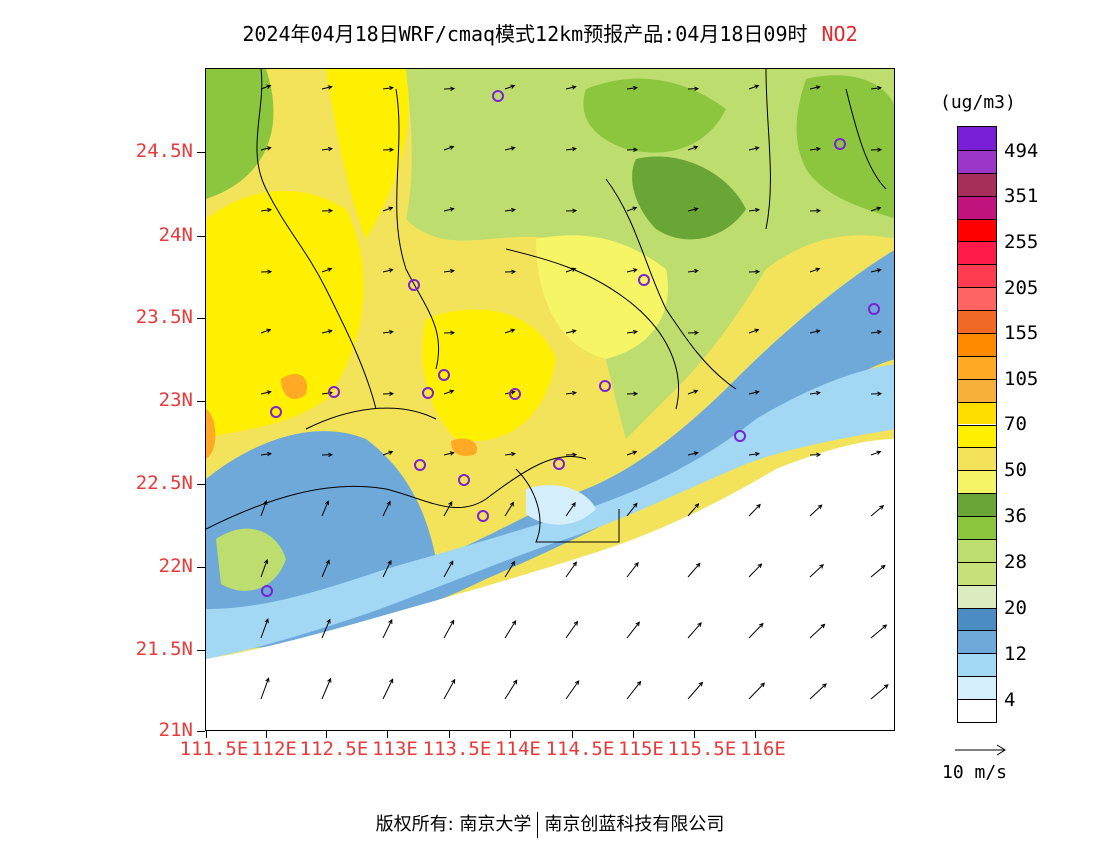 This screenshot has width=1100, height=850. What do you see at coordinates (240, 134) in the screenshot?
I see `green-west-north` at bounding box center [240, 134].